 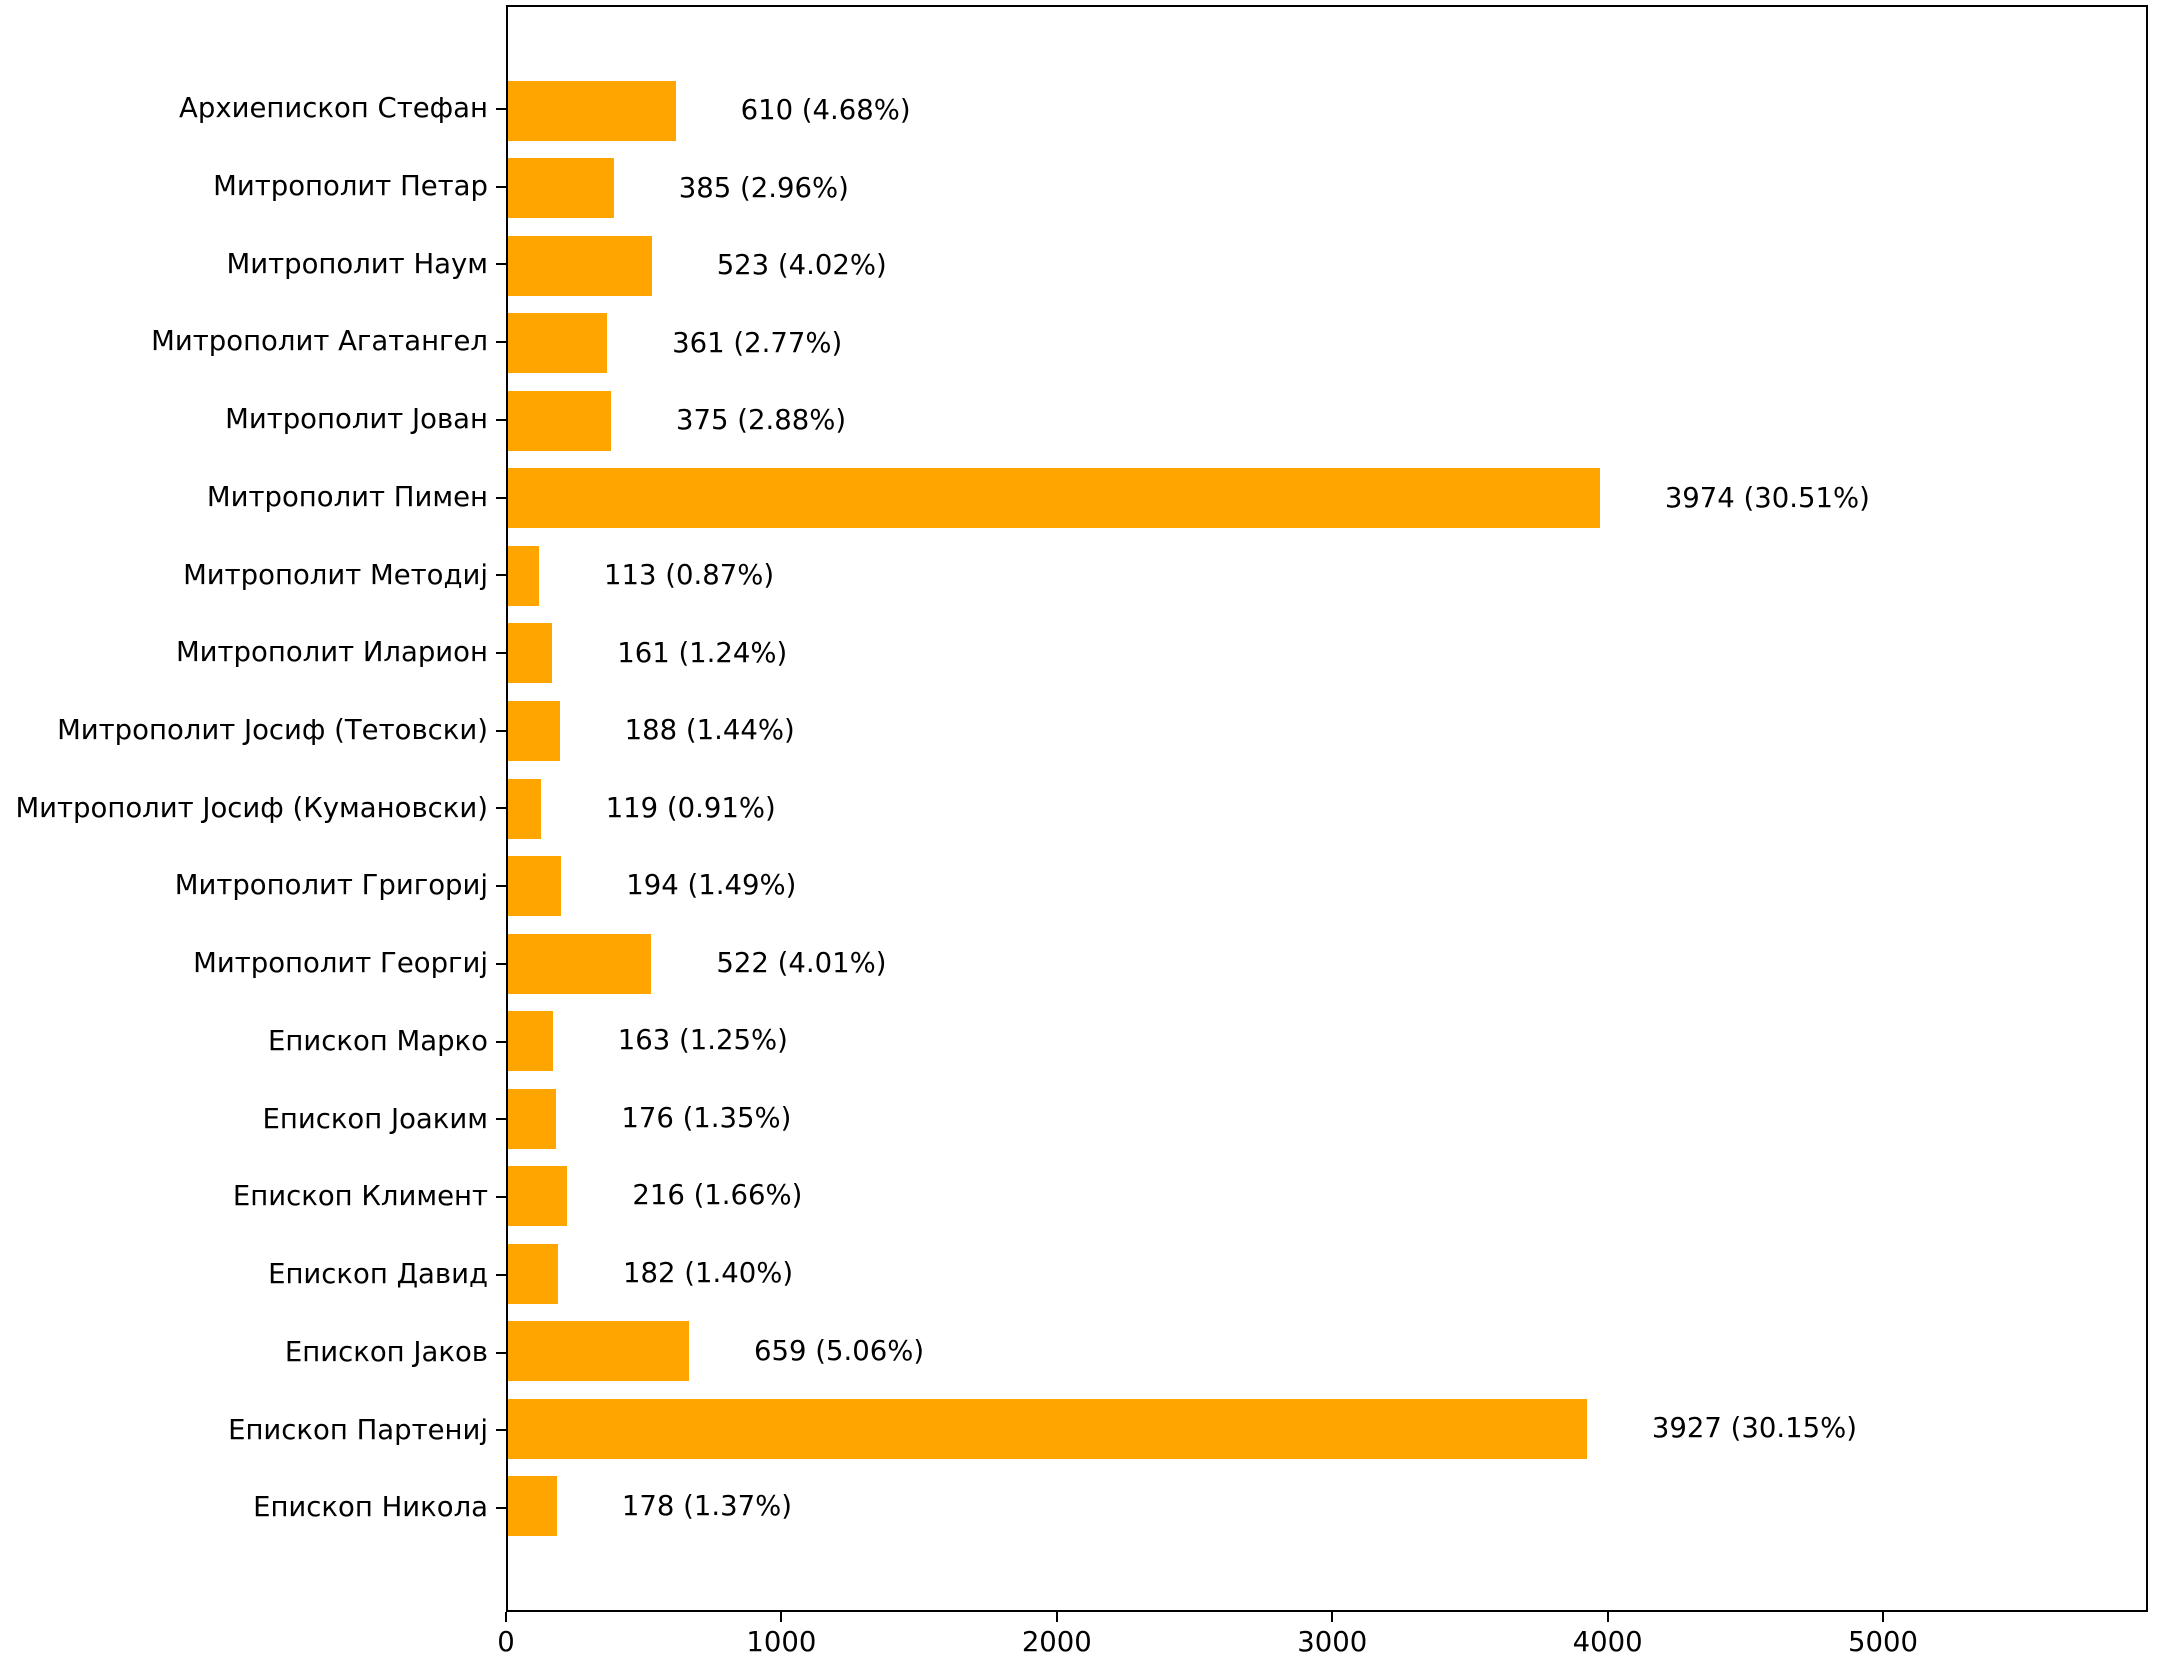 I want to click on category-row: Митрополит Агатангел, so click(x=253, y=342).